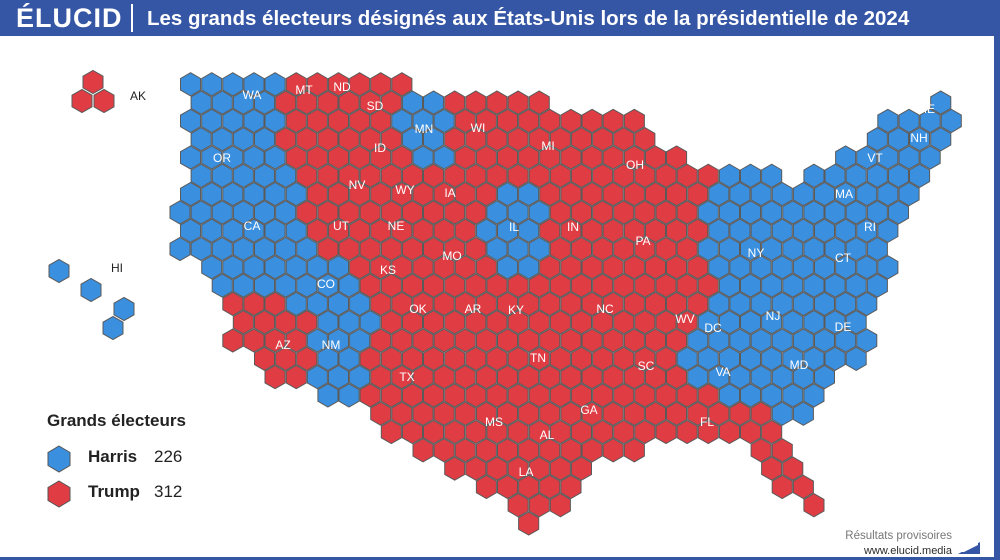 The image size is (1000, 560). I want to click on hex-tile-ut, so click(328, 249).